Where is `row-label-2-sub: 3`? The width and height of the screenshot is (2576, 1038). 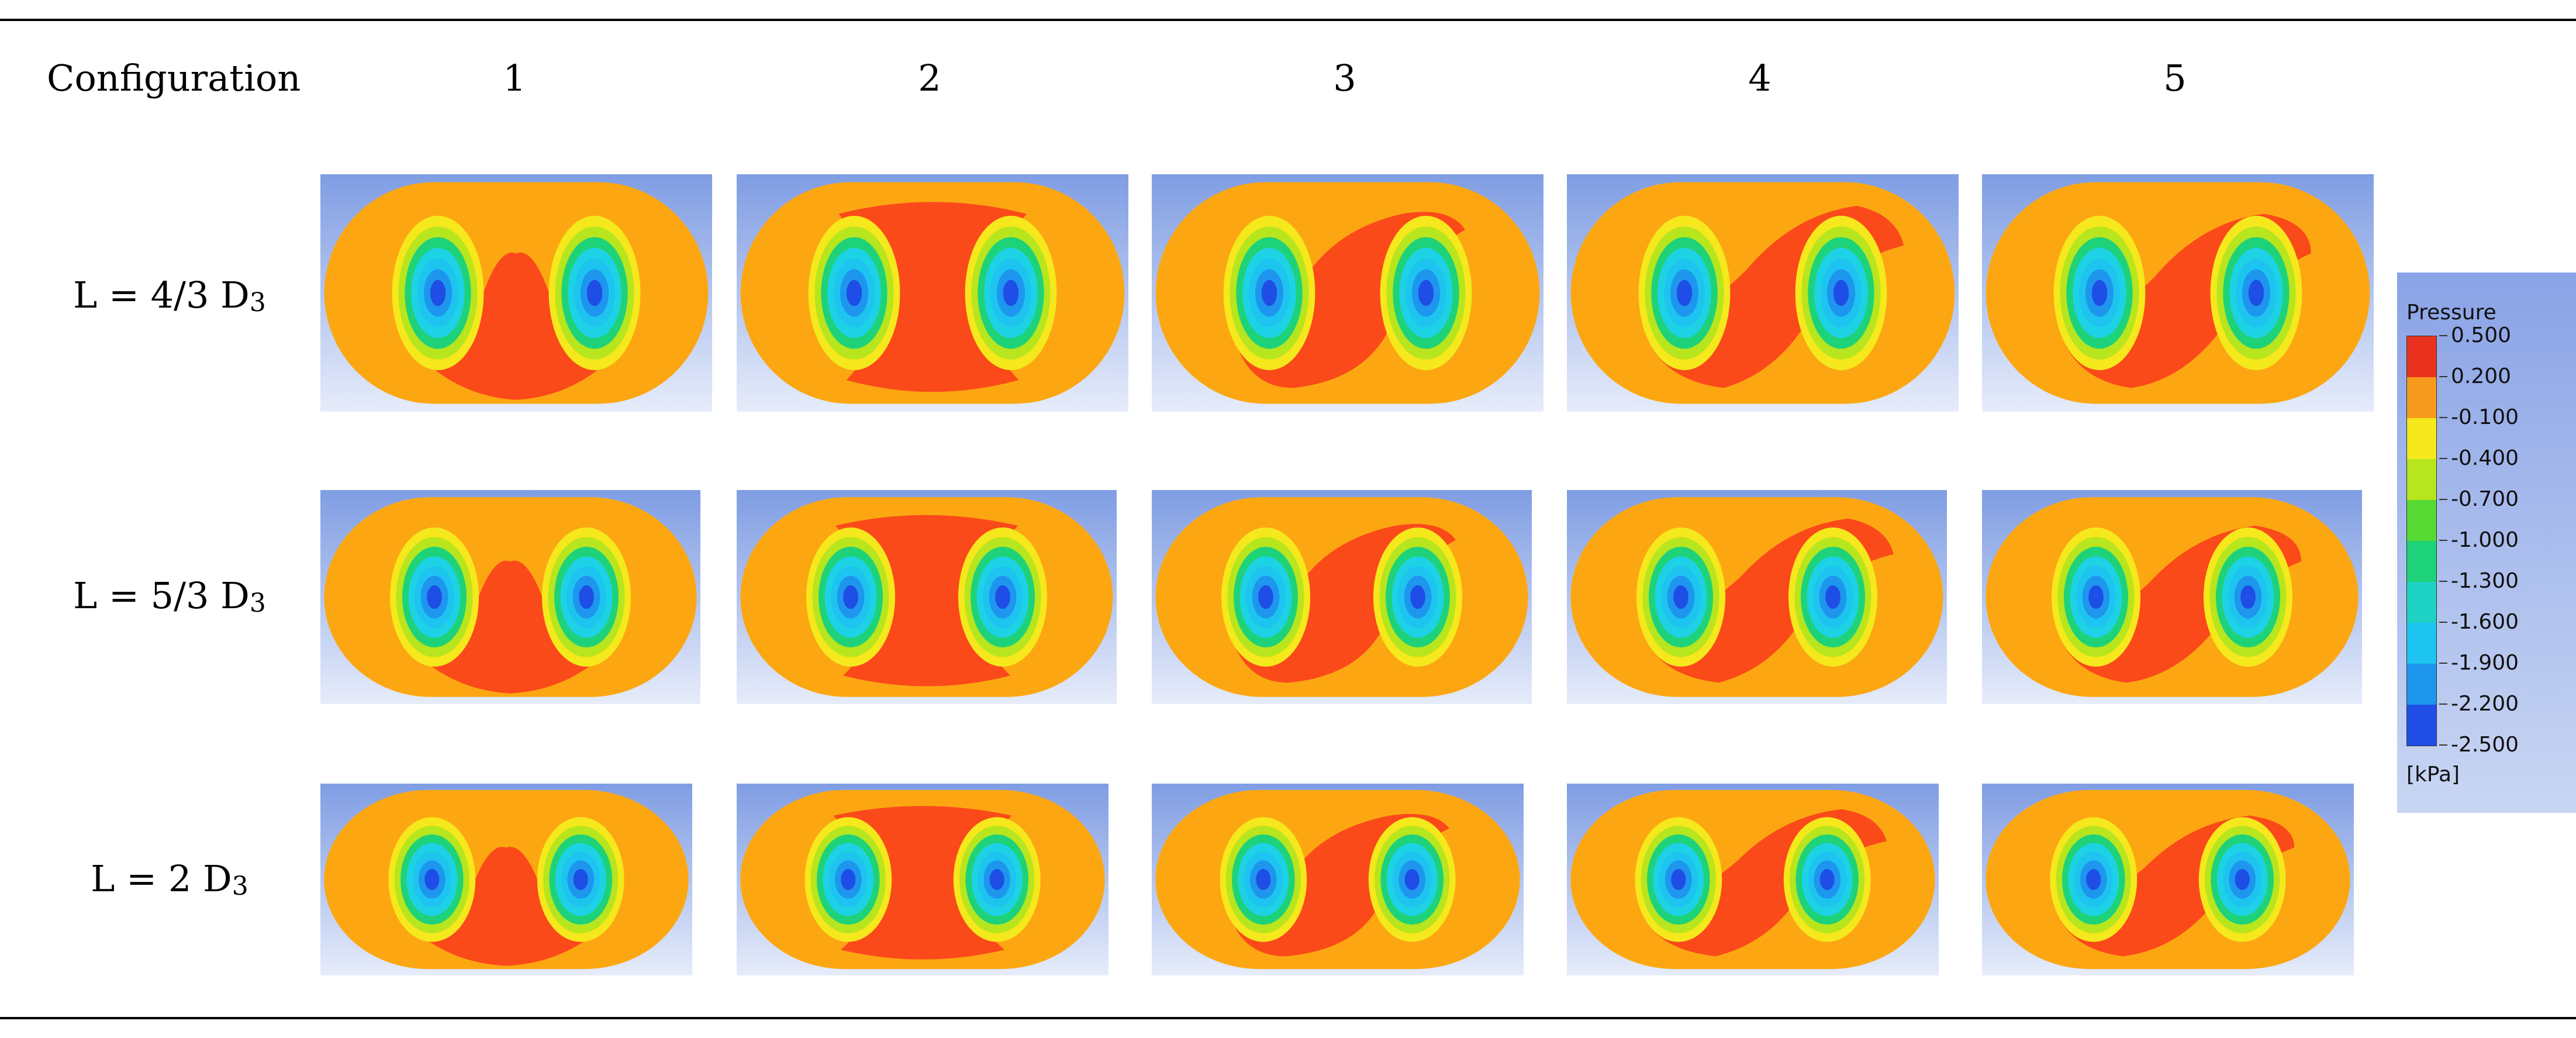 row-label-2-sub: 3 is located at coordinates (257, 603).